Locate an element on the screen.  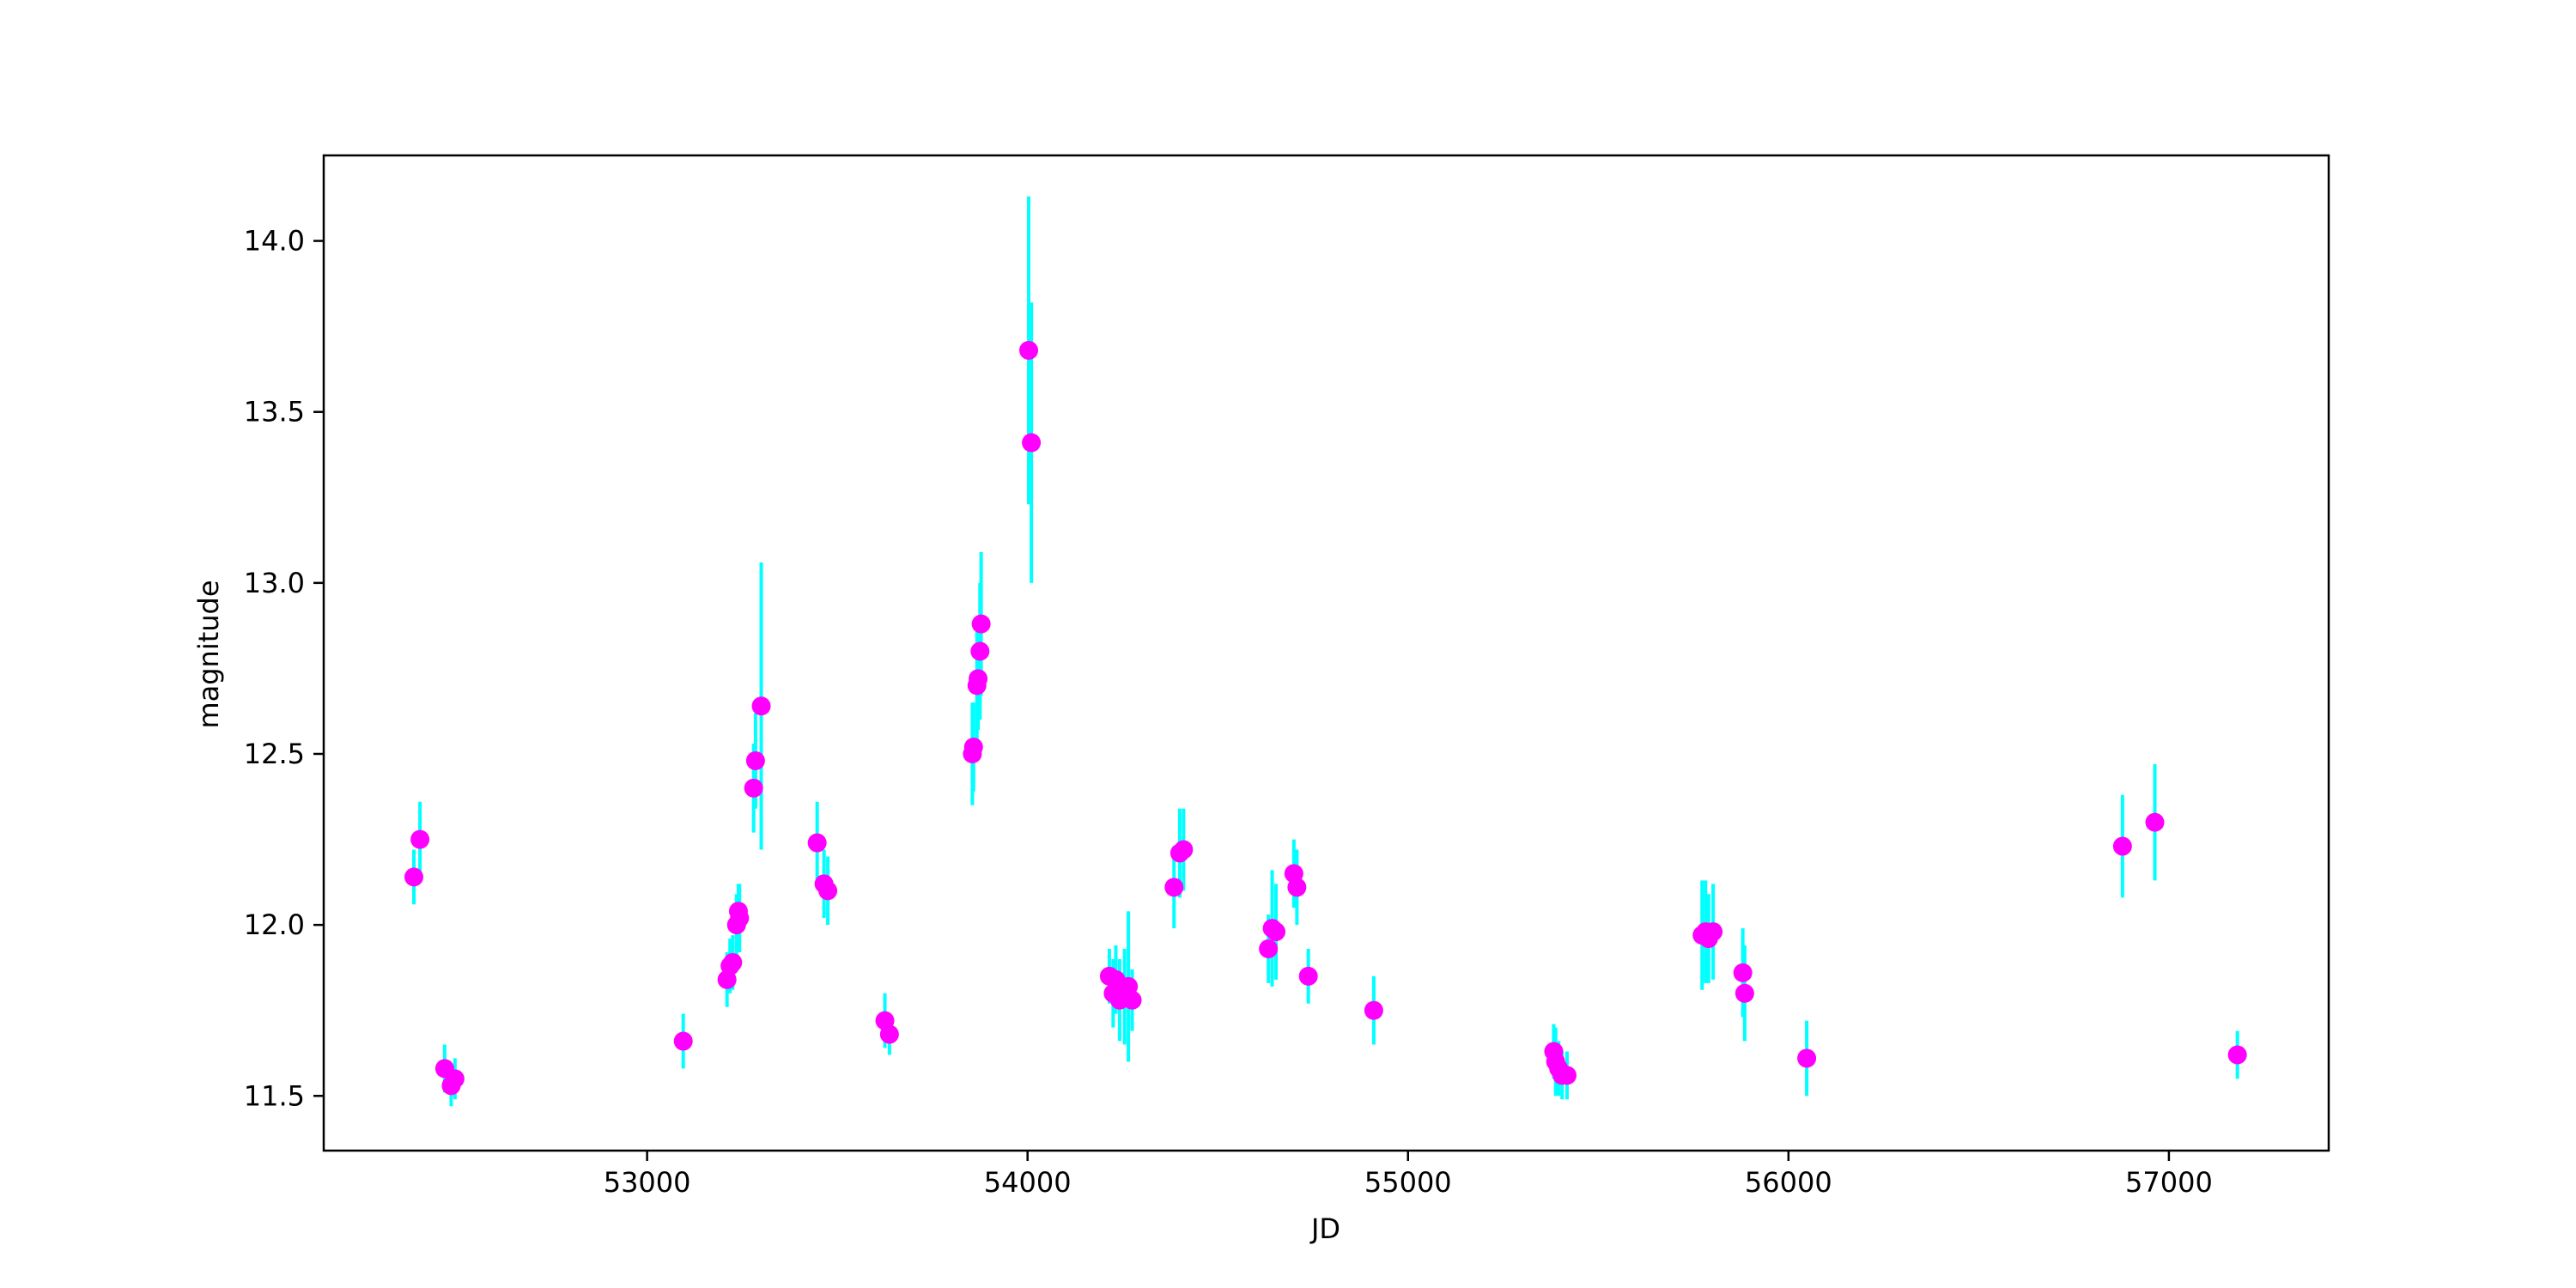
x-tick-label: 54000 is located at coordinates (1028, 1182).